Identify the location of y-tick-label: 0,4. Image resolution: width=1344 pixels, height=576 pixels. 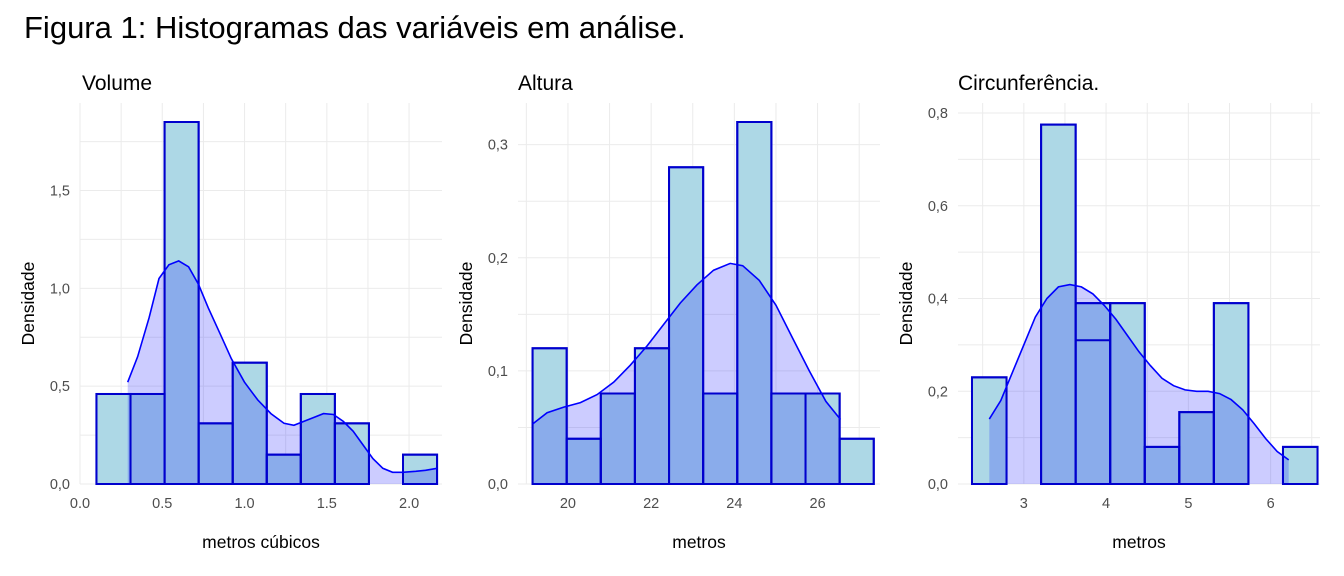
(938, 300).